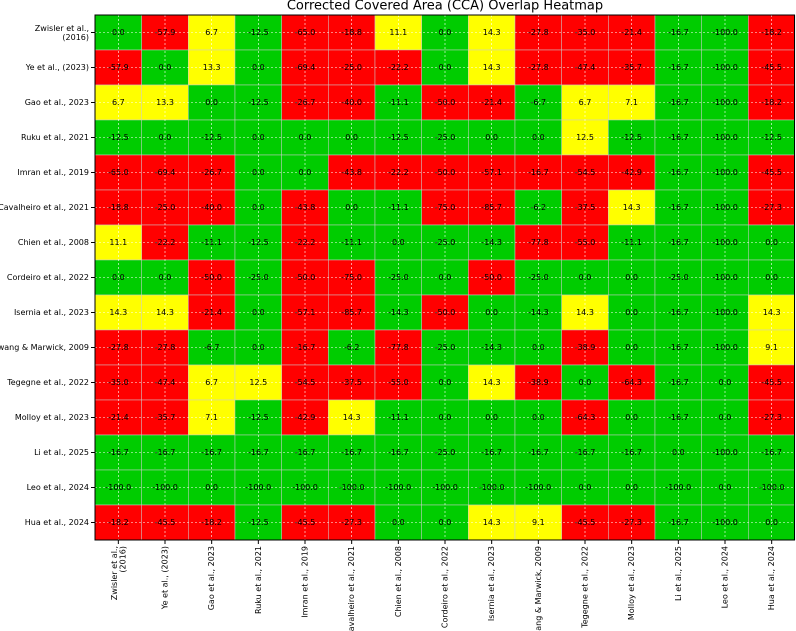  What do you see at coordinates (771, 578) in the screenshot?
I see `x-tick-group: Hua et al., 2024` at bounding box center [771, 578].